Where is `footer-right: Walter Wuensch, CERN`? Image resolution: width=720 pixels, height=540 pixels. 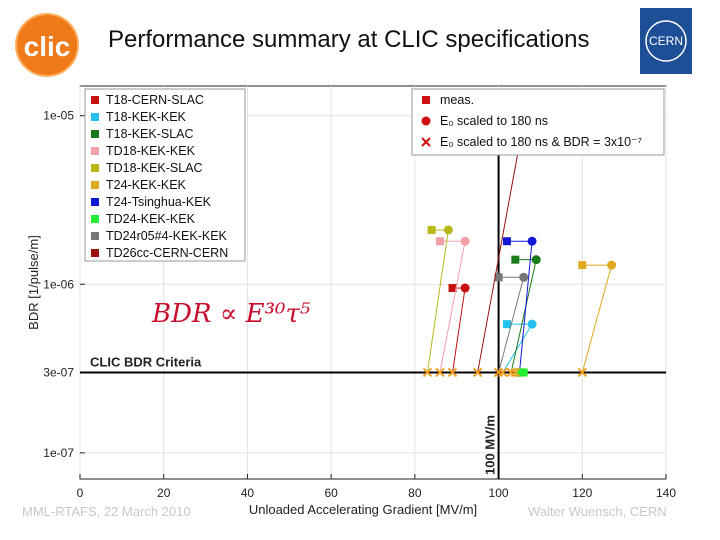 footer-right: Walter Wuensch, CERN is located at coordinates (597, 511).